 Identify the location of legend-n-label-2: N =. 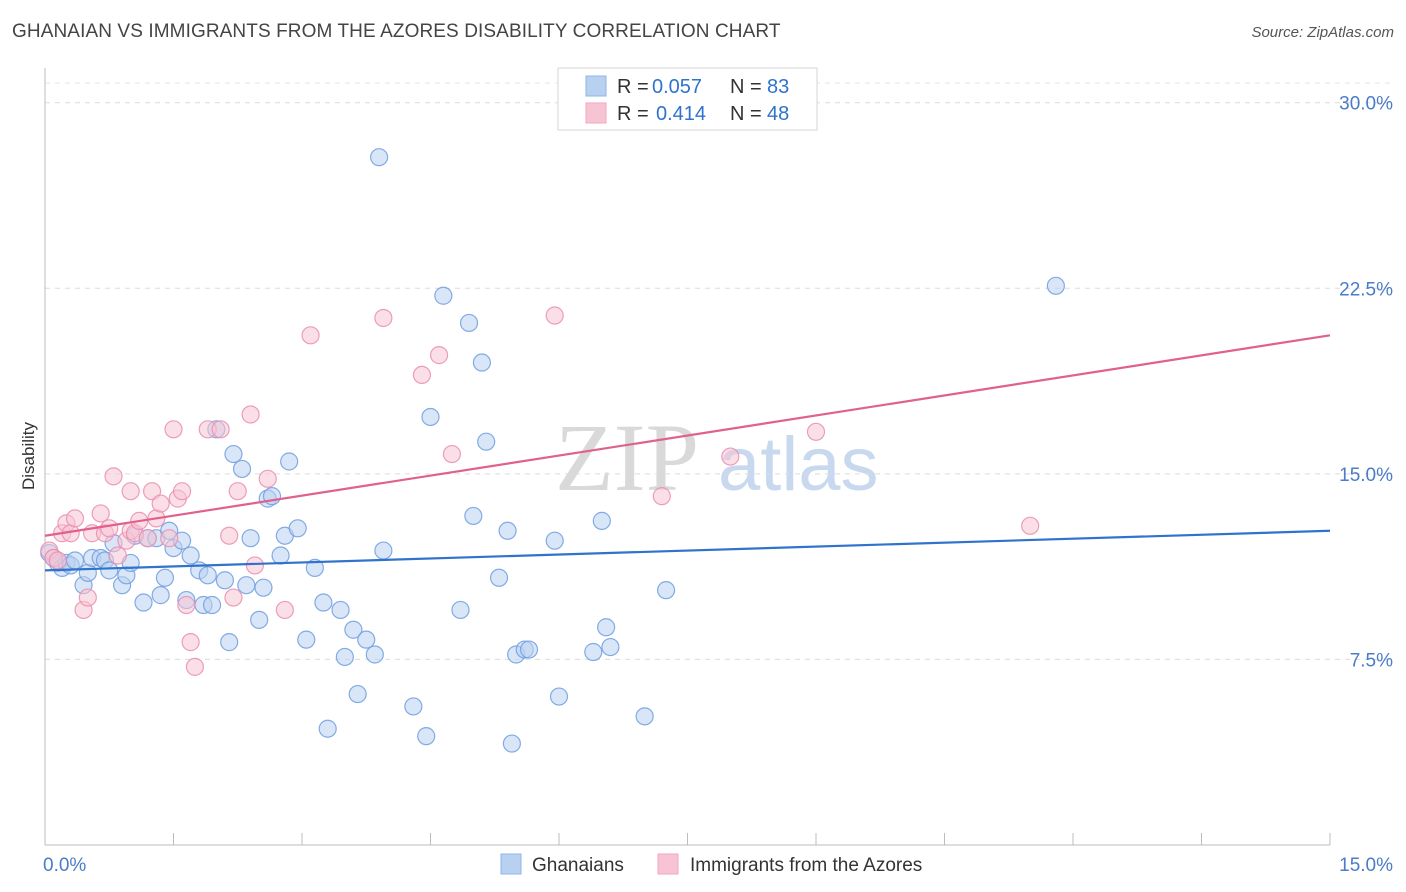
(746, 114).